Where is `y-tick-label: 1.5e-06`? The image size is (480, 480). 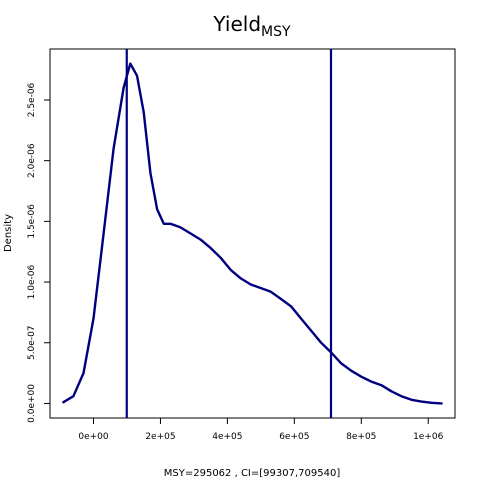 y-tick-label: 1.5e-06 is located at coordinates (32, 221).